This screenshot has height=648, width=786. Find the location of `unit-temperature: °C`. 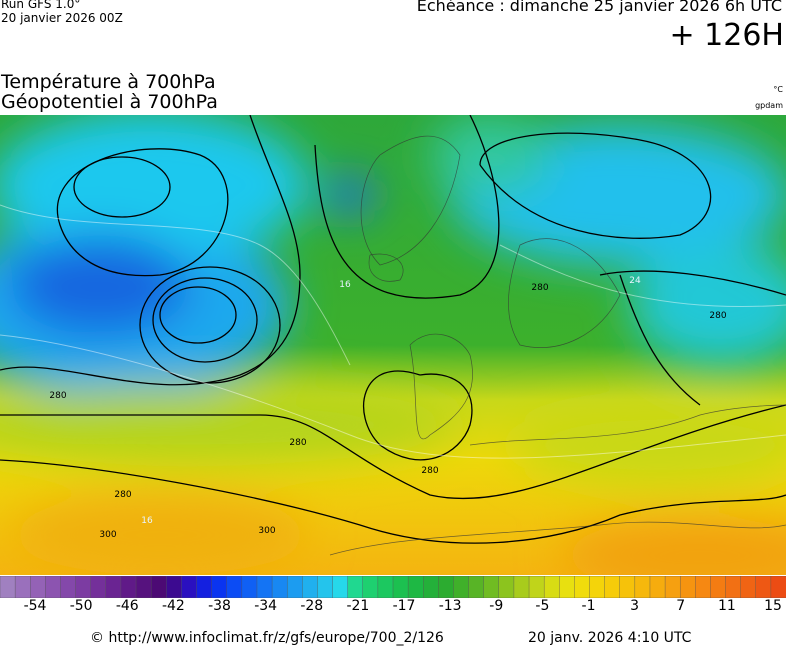

unit-temperature: °C is located at coordinates (778, 89).